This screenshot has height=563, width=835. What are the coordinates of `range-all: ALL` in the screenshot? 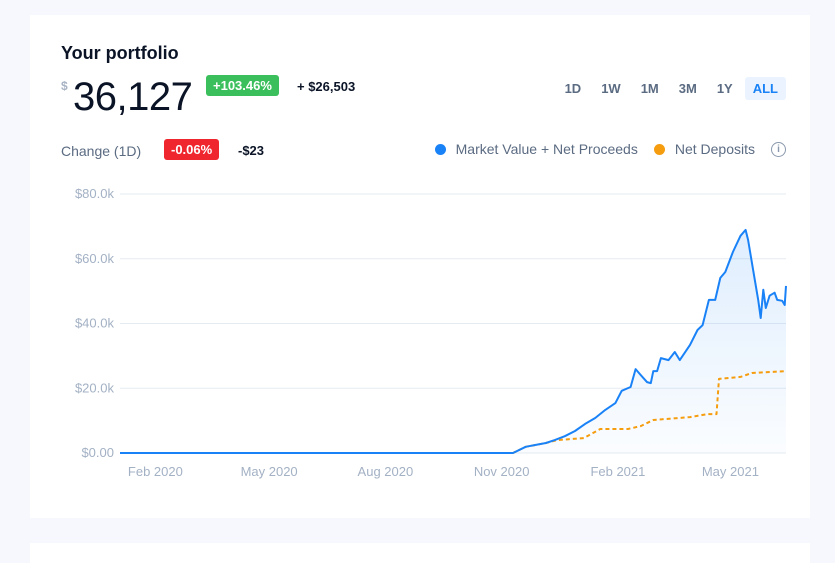 It's located at (765, 88).